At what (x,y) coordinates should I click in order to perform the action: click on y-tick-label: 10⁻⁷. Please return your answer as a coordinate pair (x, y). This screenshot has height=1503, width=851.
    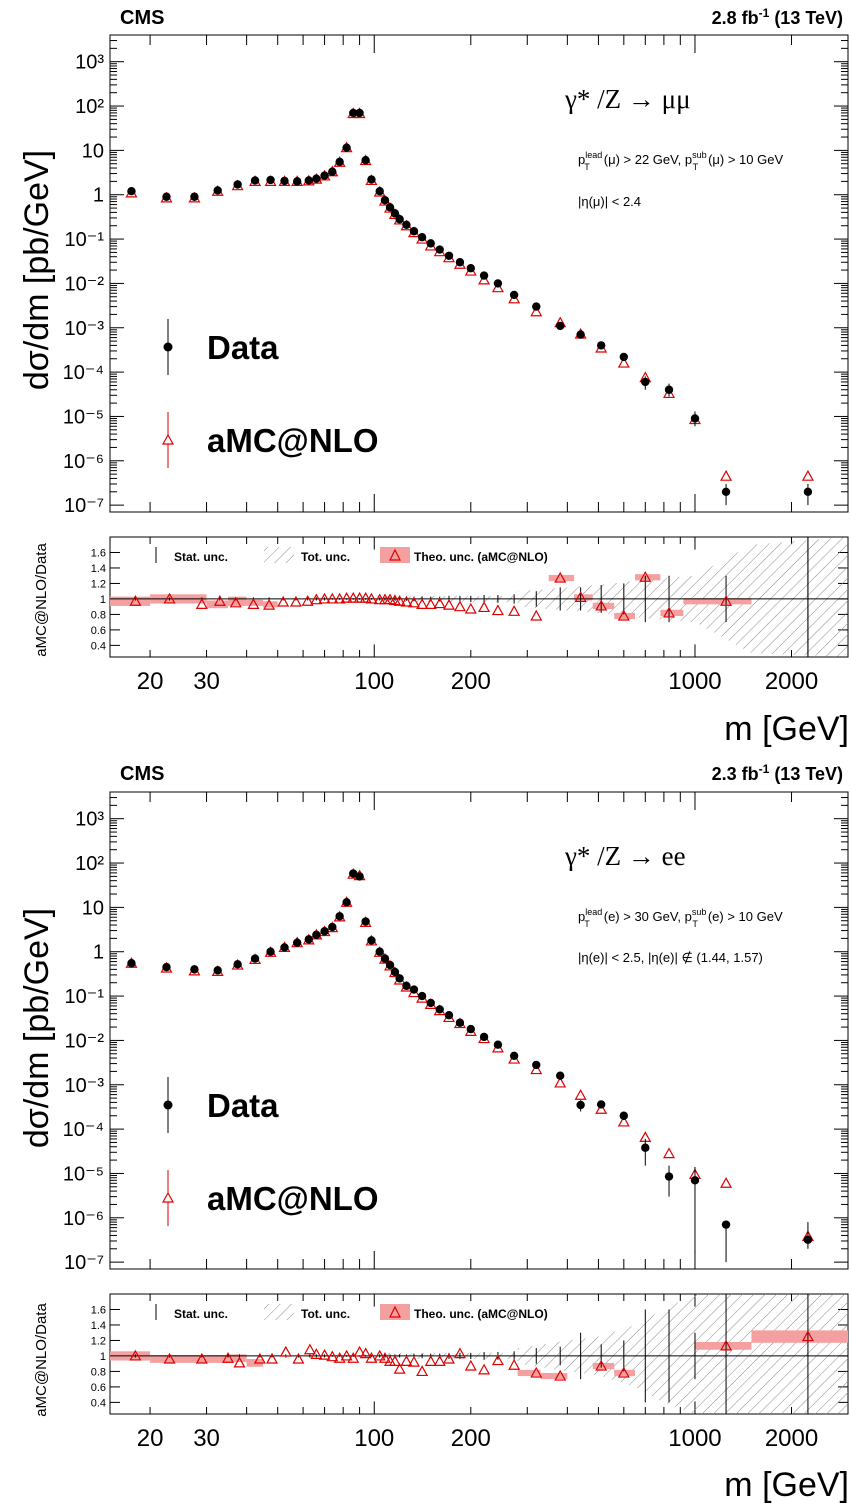
    Looking at the image, I should click on (84, 506).